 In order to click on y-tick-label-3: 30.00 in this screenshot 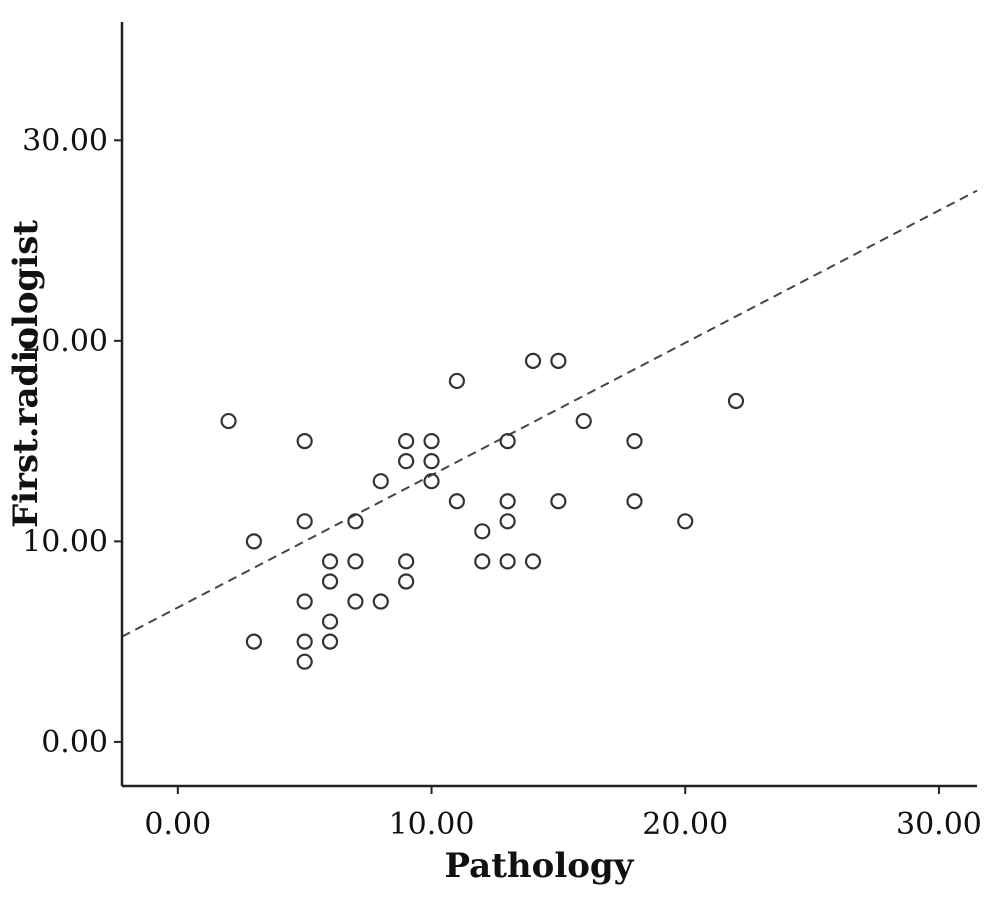, I will do `click(65, 140)`.